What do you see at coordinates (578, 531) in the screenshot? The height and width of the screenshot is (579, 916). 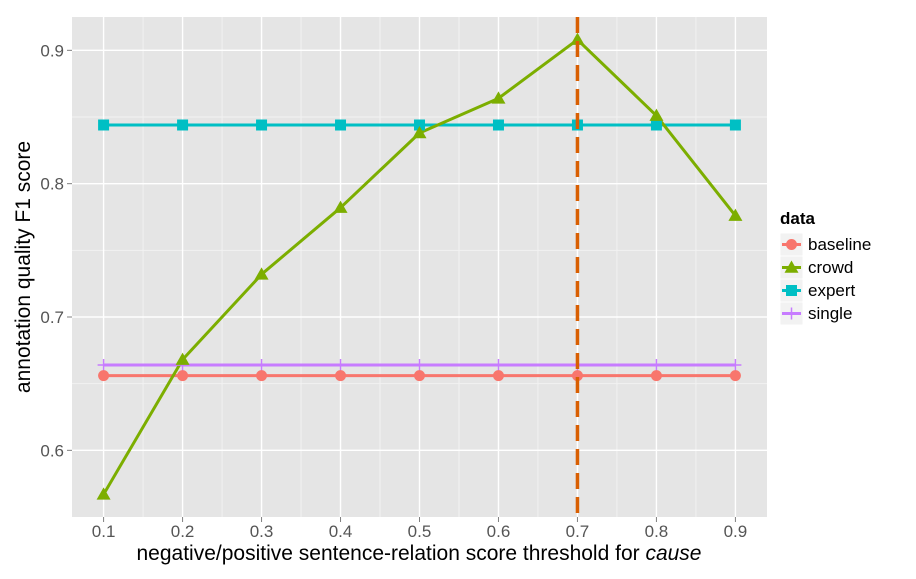 I see `x-tick-label: 0.7` at bounding box center [578, 531].